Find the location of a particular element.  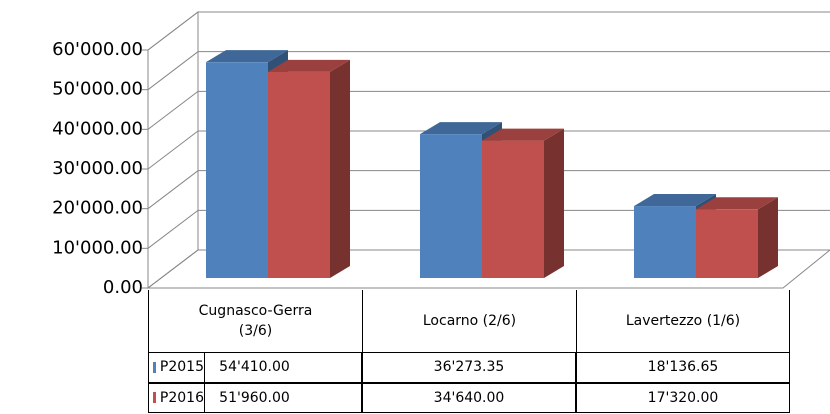

table-value: 51'960.00 is located at coordinates (283, 397).